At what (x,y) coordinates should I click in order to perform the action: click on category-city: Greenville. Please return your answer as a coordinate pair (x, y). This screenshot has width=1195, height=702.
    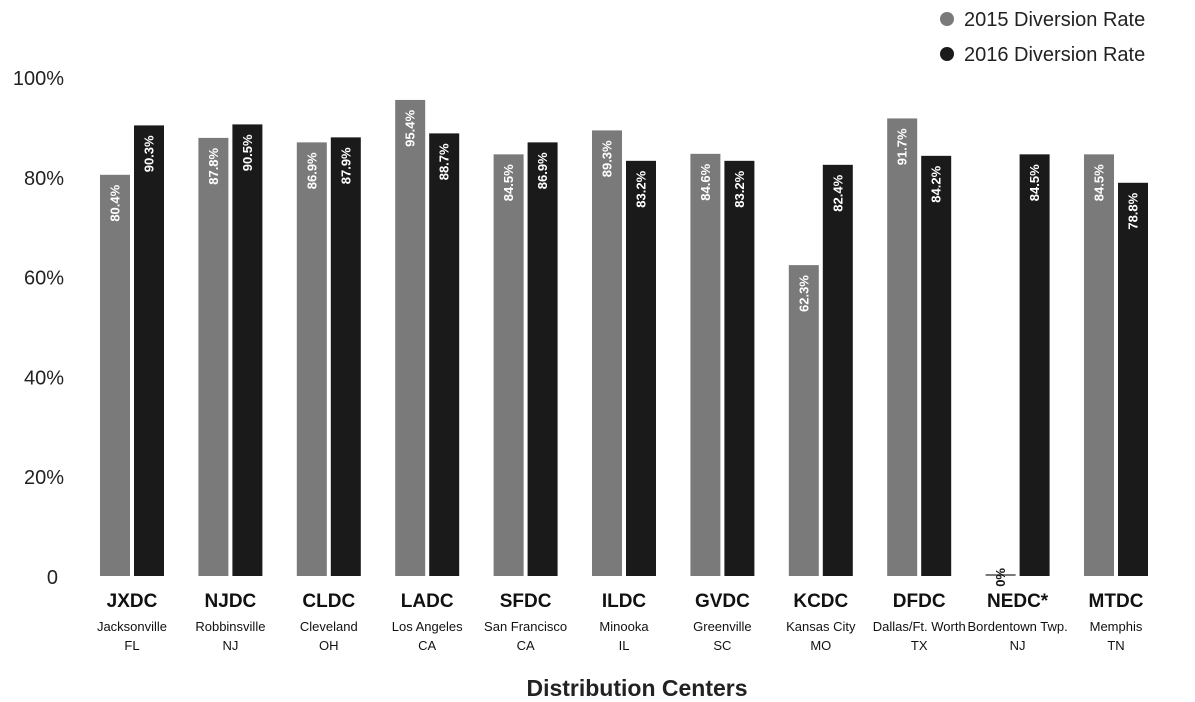
    Looking at the image, I should click on (722, 626).